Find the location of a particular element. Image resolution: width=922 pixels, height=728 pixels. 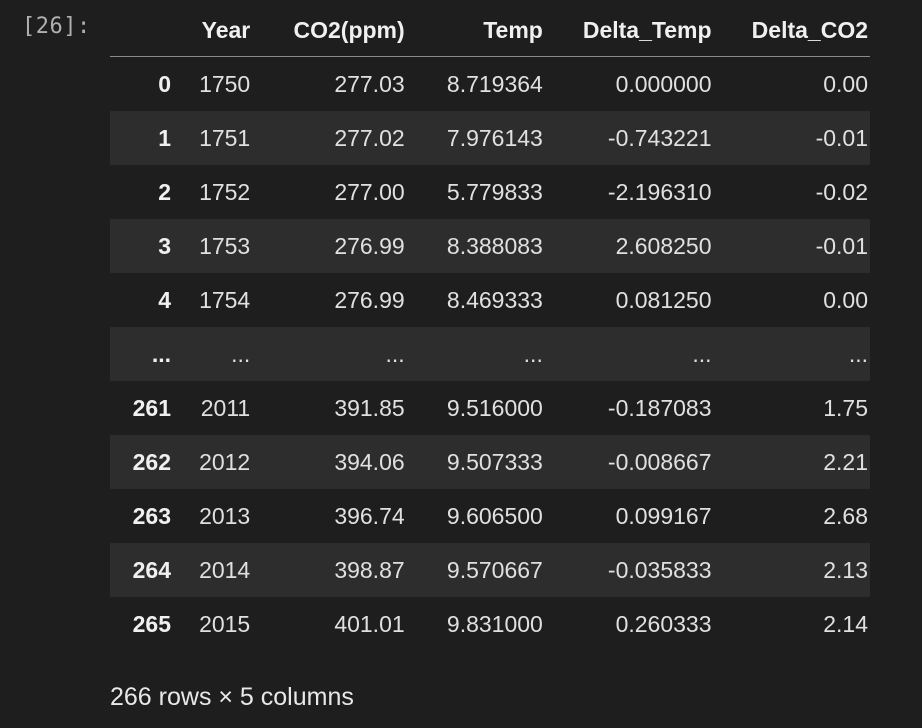

table-row: 0 1750 277.03 8.719364 0.000000 0.00 is located at coordinates (490, 84).